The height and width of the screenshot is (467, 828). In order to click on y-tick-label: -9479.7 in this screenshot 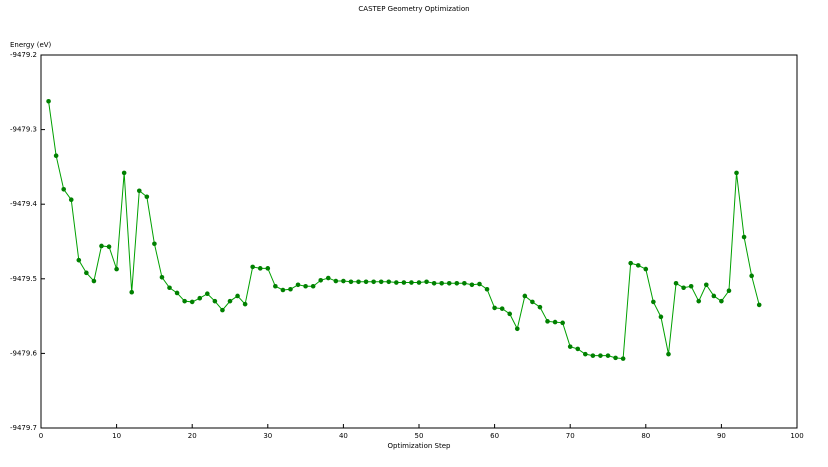, I will do `click(23, 428)`.